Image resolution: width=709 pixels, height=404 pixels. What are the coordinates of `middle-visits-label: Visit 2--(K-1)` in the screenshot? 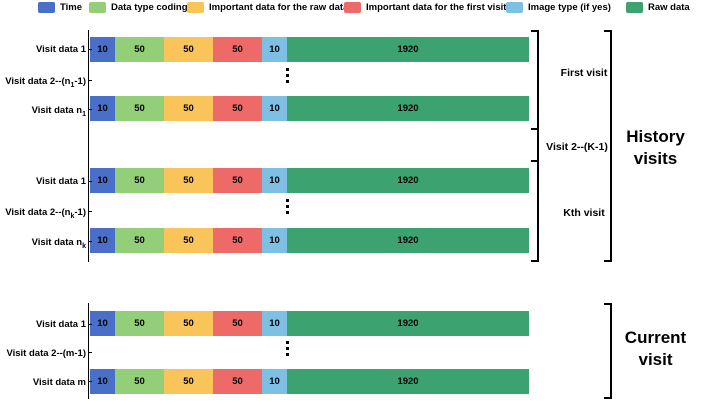 It's located at (577, 147).